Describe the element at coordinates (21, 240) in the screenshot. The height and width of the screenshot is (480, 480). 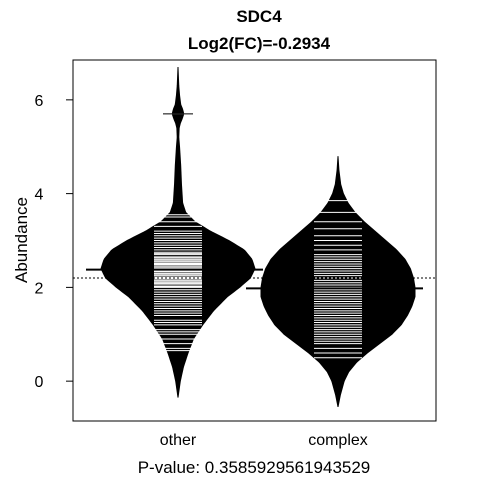
I see `y-axis-label: Abundance` at that location.